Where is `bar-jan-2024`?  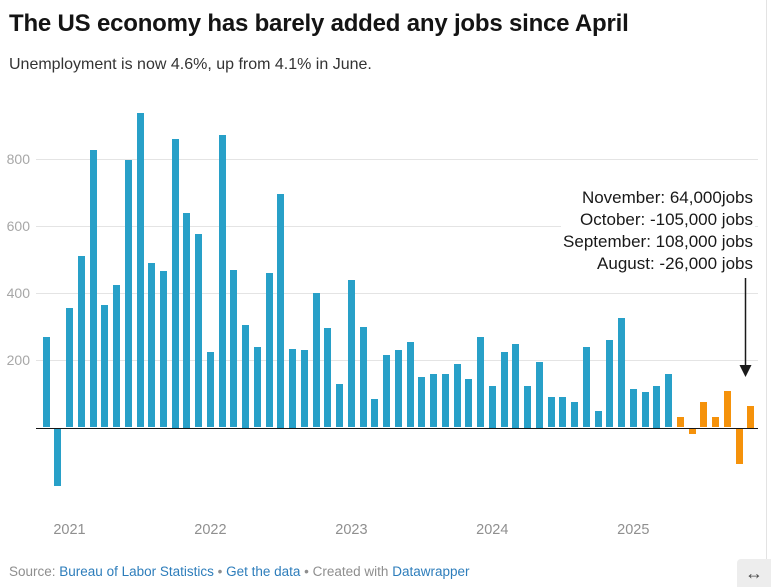
bar-jan-2024 is located at coordinates (492, 406).